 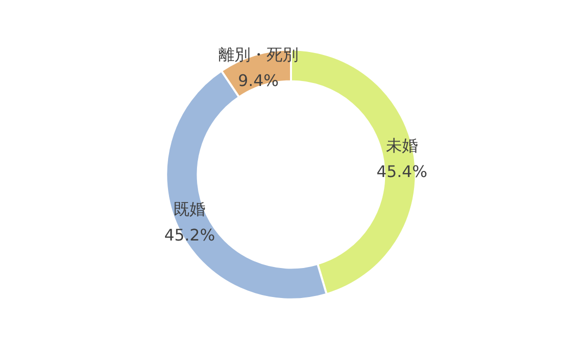 I want to click on data-label: 9.4%, so click(x=258, y=80).